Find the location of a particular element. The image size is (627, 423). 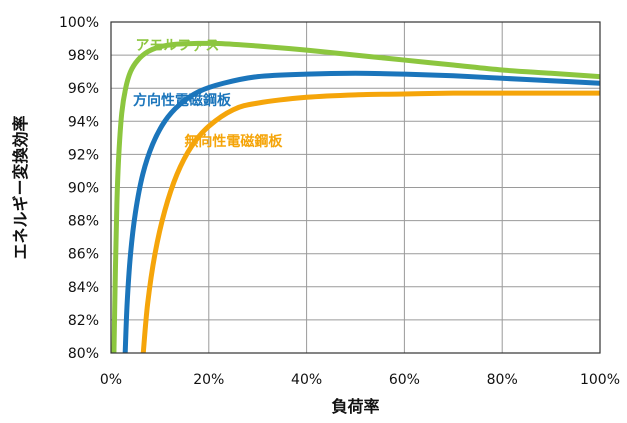

y-axis-title: エネルギー変換効率 is located at coordinates (20, 187).